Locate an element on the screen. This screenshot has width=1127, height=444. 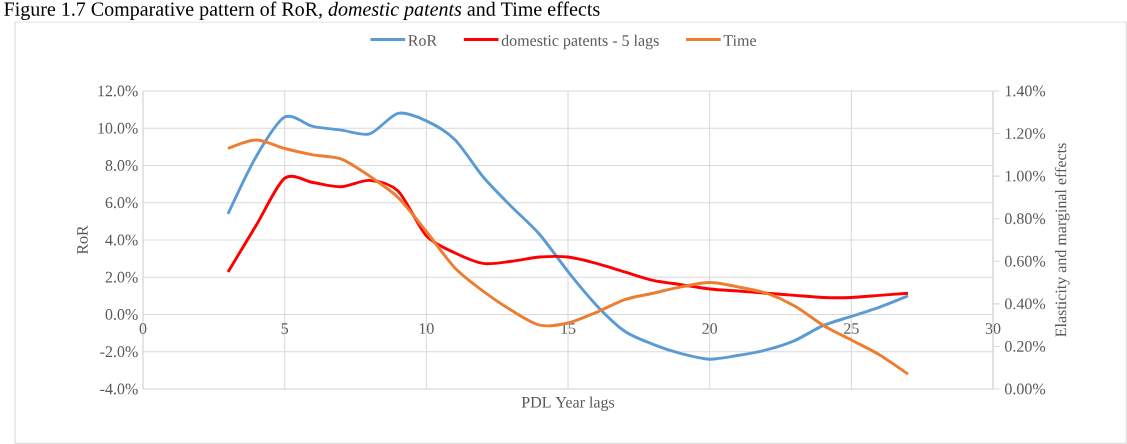
x-tick-label: 10 is located at coordinates (426, 328).